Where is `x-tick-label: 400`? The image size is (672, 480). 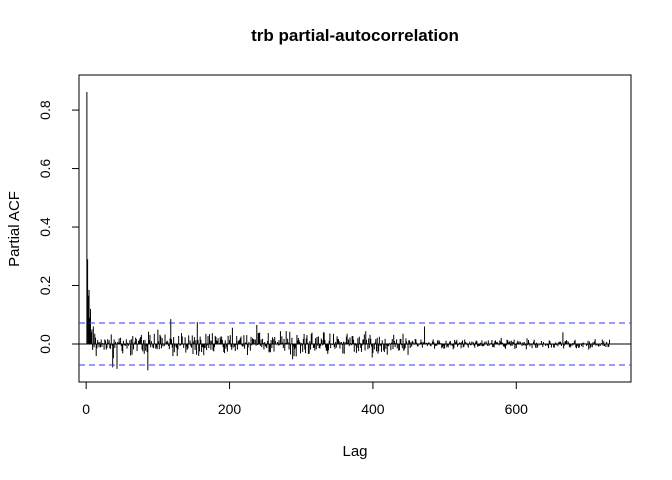 x-tick-label: 400 is located at coordinates (373, 409).